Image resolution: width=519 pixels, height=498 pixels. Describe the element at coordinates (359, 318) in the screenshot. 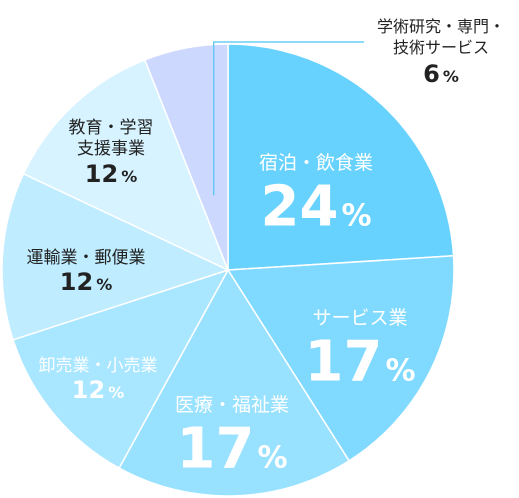

I see `slice-name: サービス業` at that location.